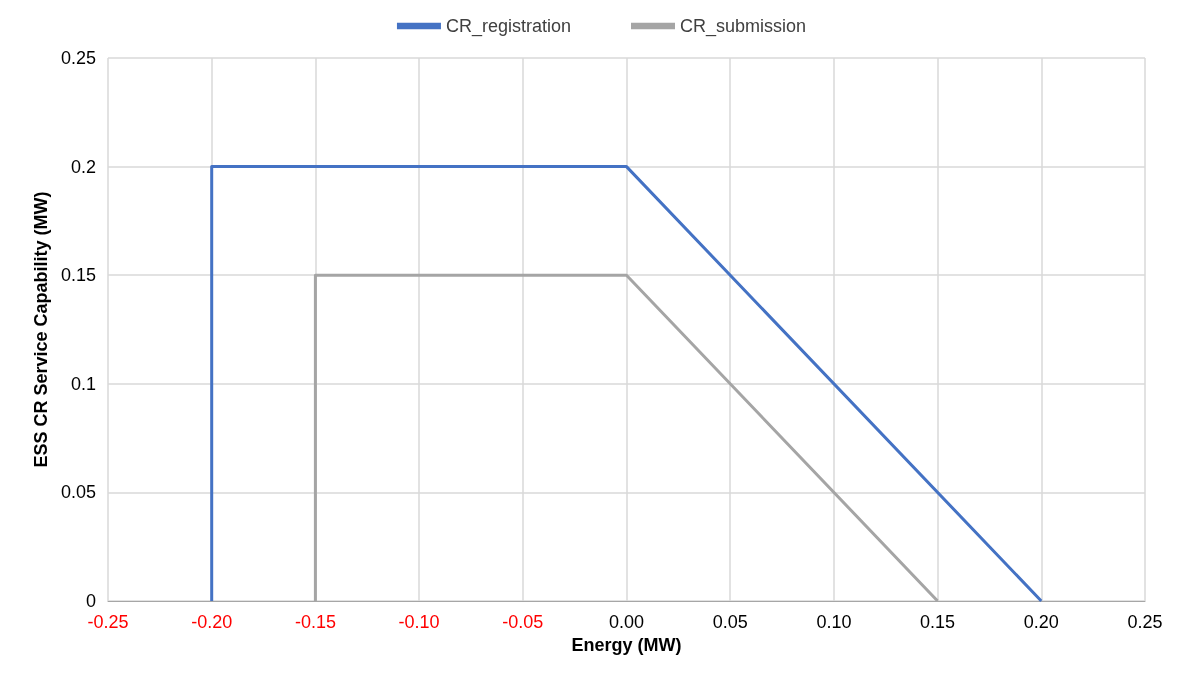 The height and width of the screenshot is (684, 1203). What do you see at coordinates (315, 622) in the screenshot?
I see `x-tick-label: -0.15` at bounding box center [315, 622].